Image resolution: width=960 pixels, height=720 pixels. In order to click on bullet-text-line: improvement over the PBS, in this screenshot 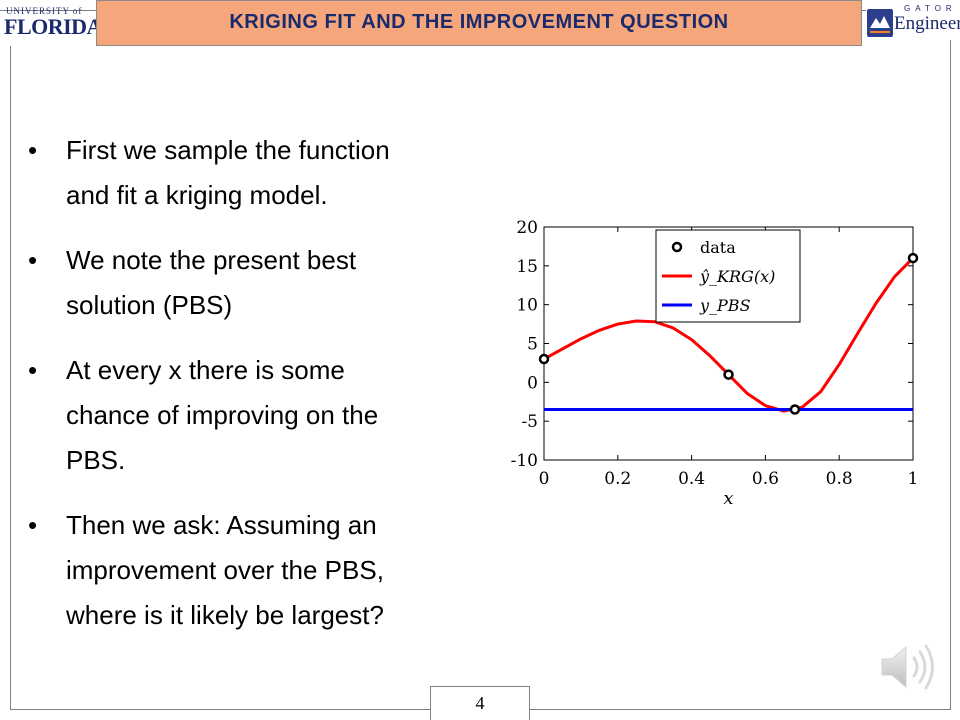, I will do `click(225, 570)`.